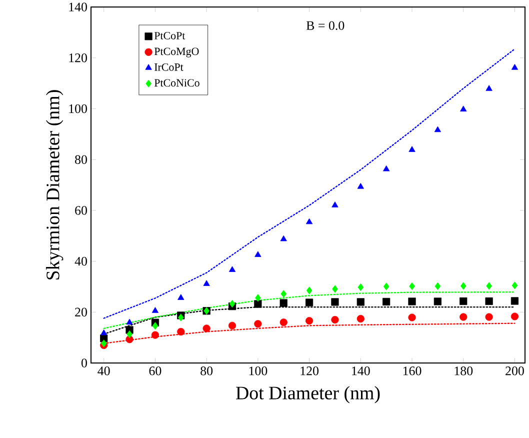 The width and height of the screenshot is (529, 438). Describe the element at coordinates (258, 371) in the screenshot. I see `x-tick-label: 100` at that location.